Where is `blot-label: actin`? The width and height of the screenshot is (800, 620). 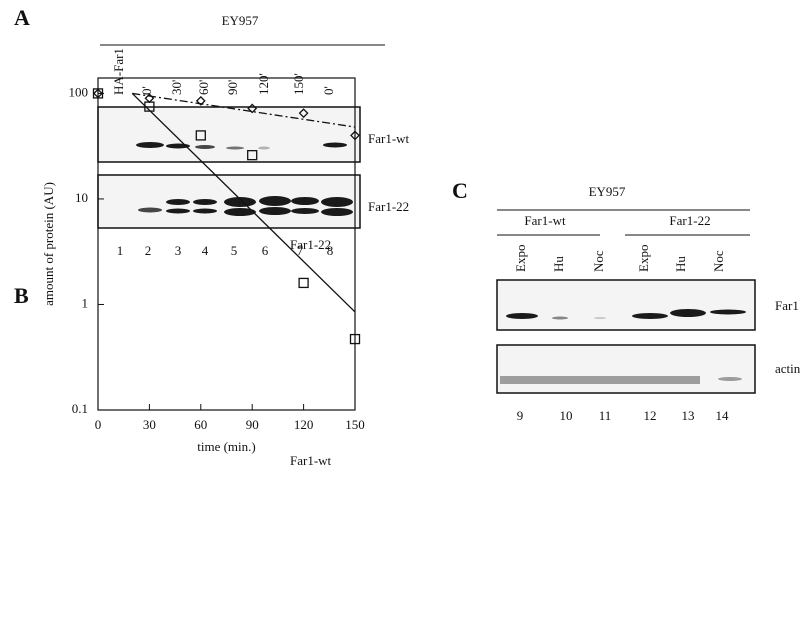 blot-label: actin is located at coordinates (787, 368).